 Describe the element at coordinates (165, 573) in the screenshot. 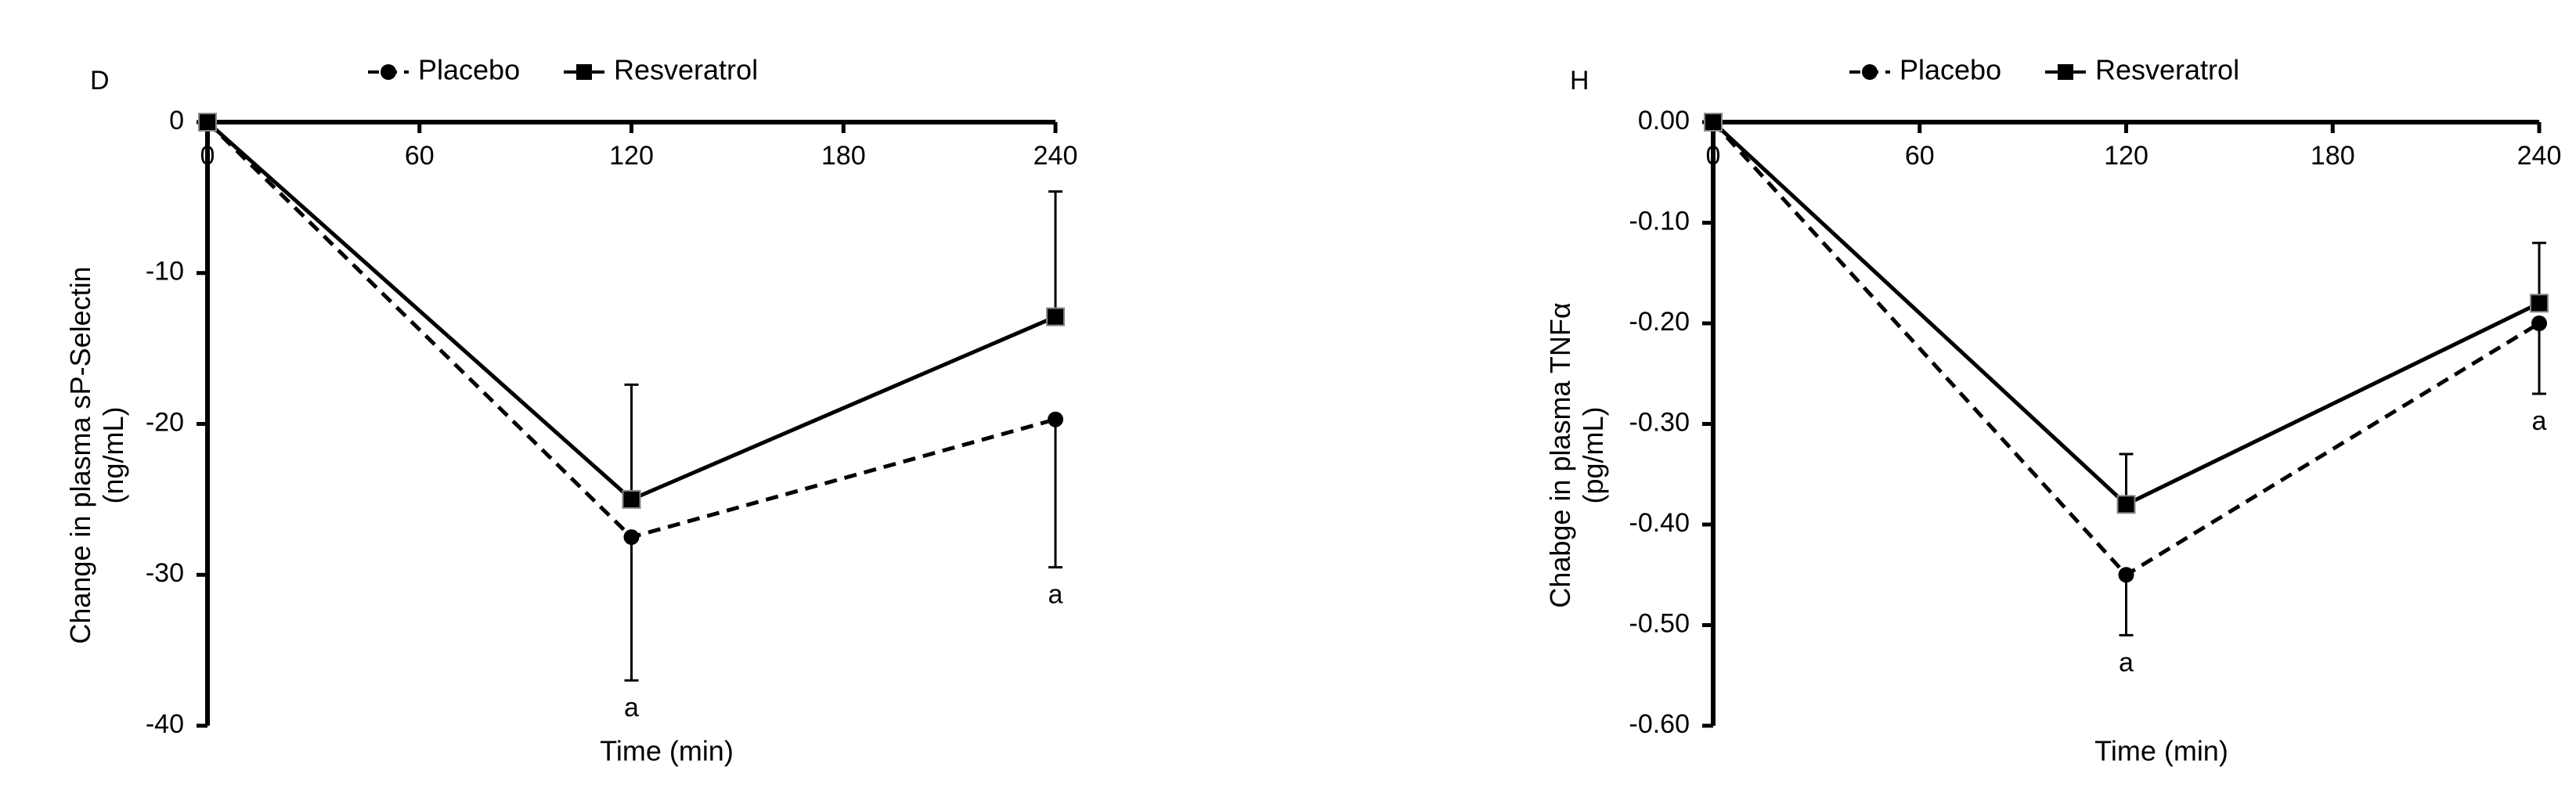

I see `y-tick-label: -30` at that location.